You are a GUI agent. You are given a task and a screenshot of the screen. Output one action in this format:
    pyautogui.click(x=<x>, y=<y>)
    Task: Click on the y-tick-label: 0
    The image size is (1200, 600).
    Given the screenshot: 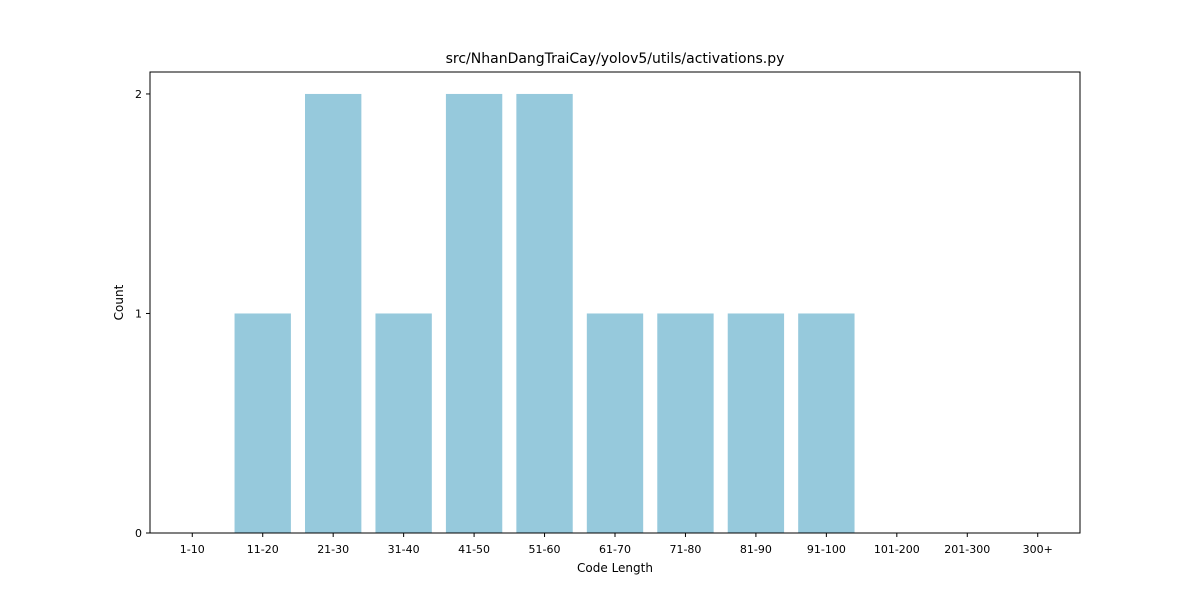 What is the action you would take?
    pyautogui.click(x=138, y=533)
    